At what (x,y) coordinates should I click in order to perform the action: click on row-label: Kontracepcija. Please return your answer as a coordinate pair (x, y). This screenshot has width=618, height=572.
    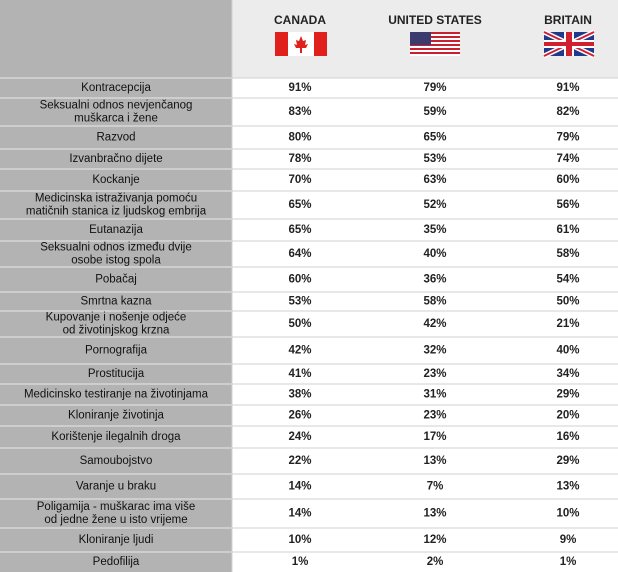
    Looking at the image, I should click on (116, 88).